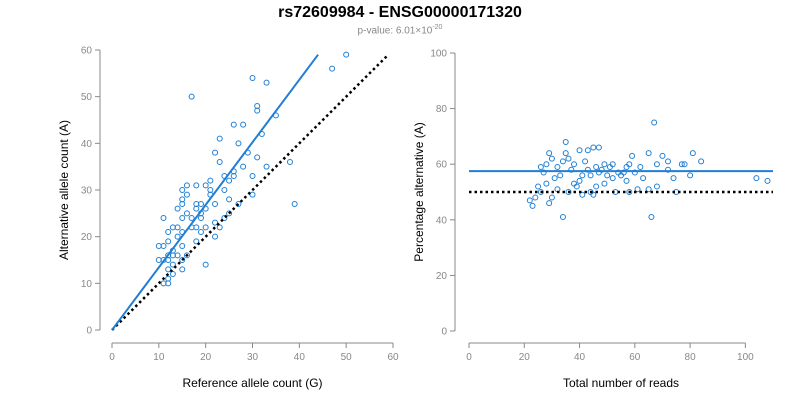  I want to click on subtitle-exponent: -20, so click(437, 27).